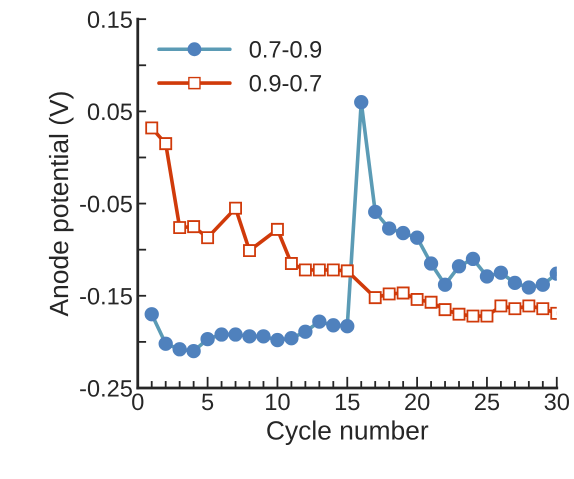 The image size is (574, 479). I want to click on x-tick-label: 20, so click(417, 401).